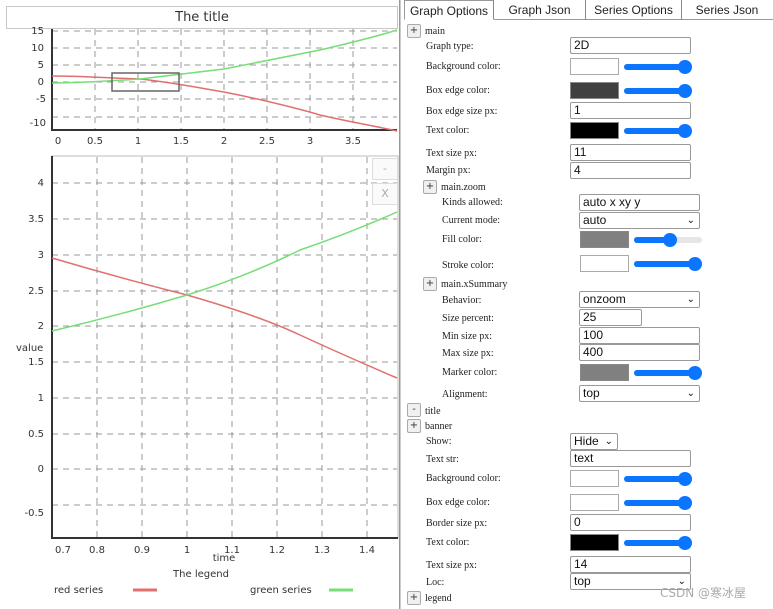  I want to click on background-color-swatch, so click(594, 66).